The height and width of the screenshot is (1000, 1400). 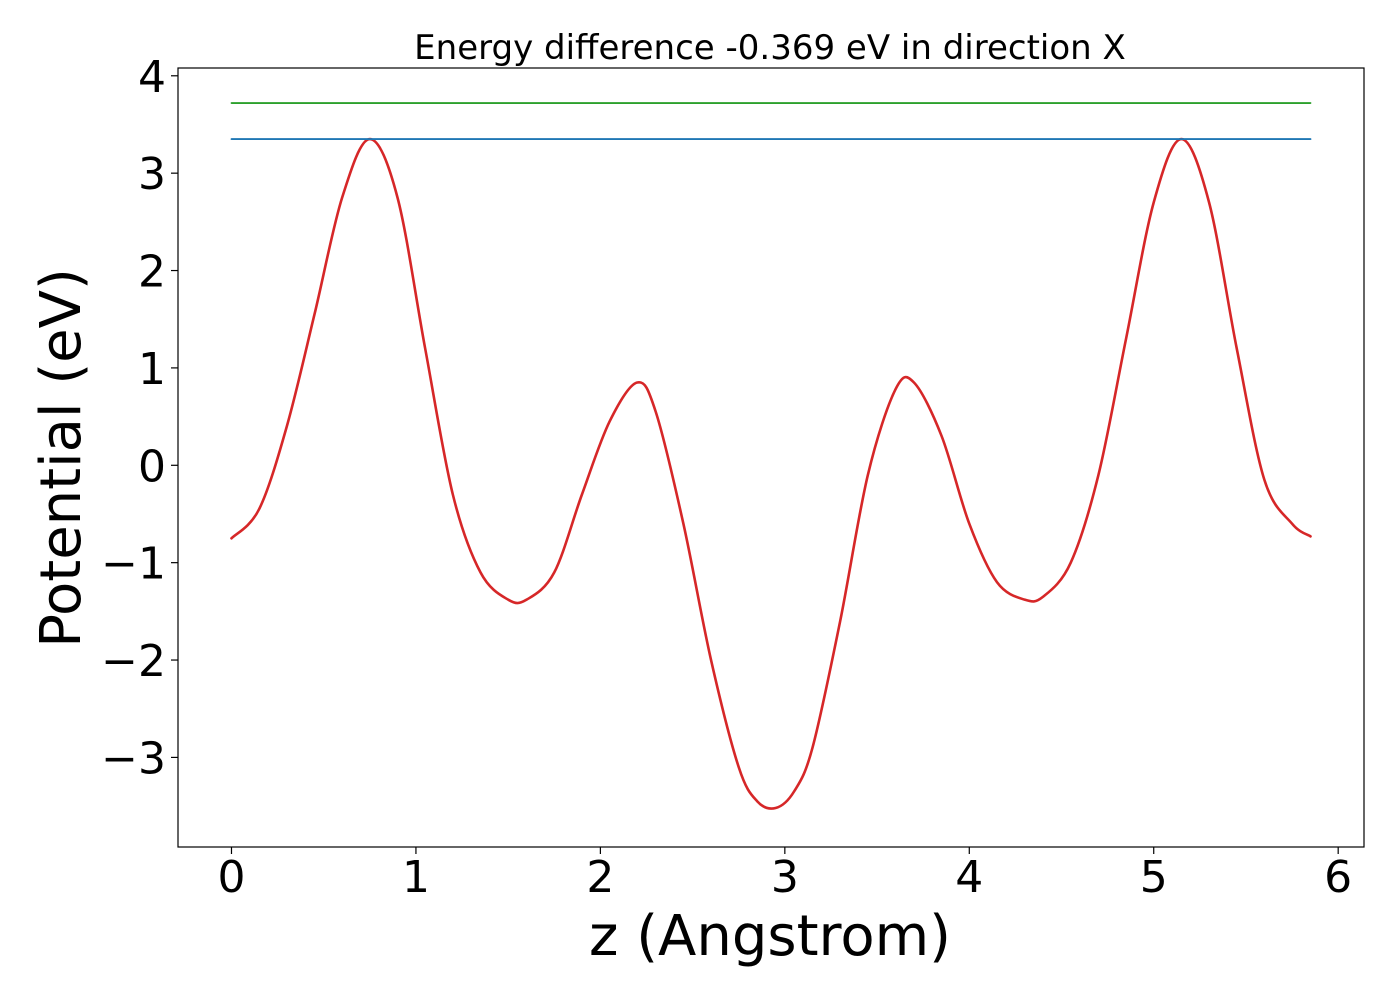 I want to click on y-tick-label: −3, so click(x=133, y=758).